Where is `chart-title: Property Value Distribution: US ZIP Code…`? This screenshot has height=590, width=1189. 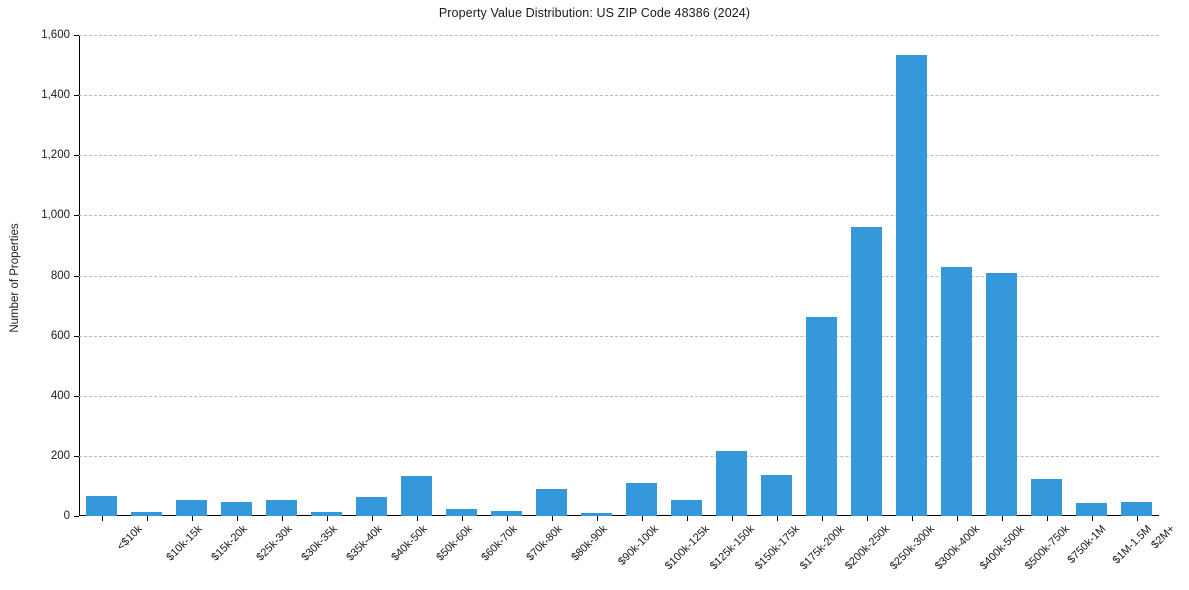
chart-title: Property Value Distribution: US ZIP Code… is located at coordinates (594, 13).